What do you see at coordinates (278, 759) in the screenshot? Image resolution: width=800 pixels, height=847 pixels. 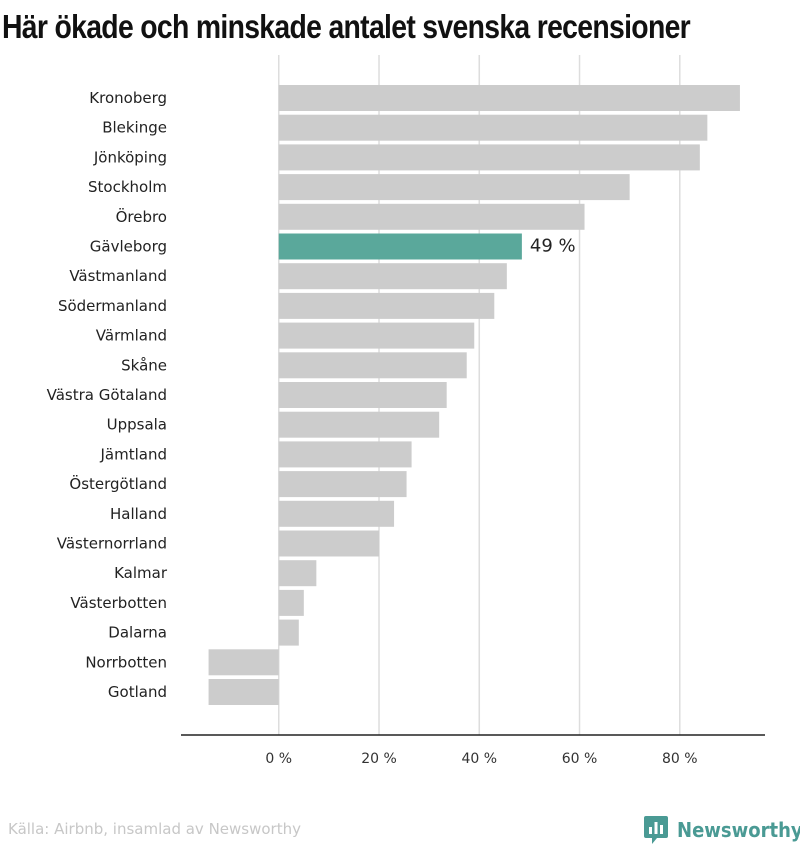 I see `x-tick-label: 0 %` at bounding box center [278, 759].